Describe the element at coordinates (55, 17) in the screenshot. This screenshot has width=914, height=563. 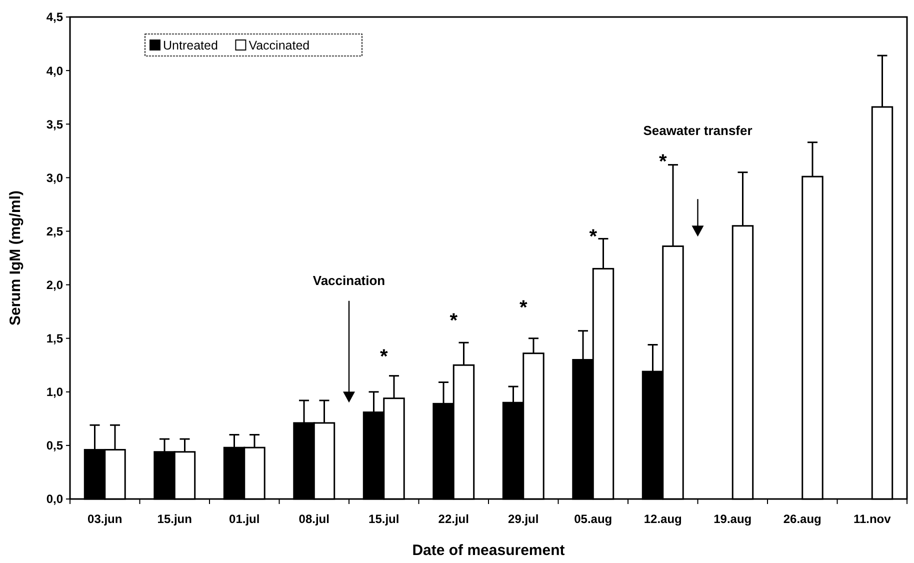
I see `y-tick-label: 4,5` at that location.